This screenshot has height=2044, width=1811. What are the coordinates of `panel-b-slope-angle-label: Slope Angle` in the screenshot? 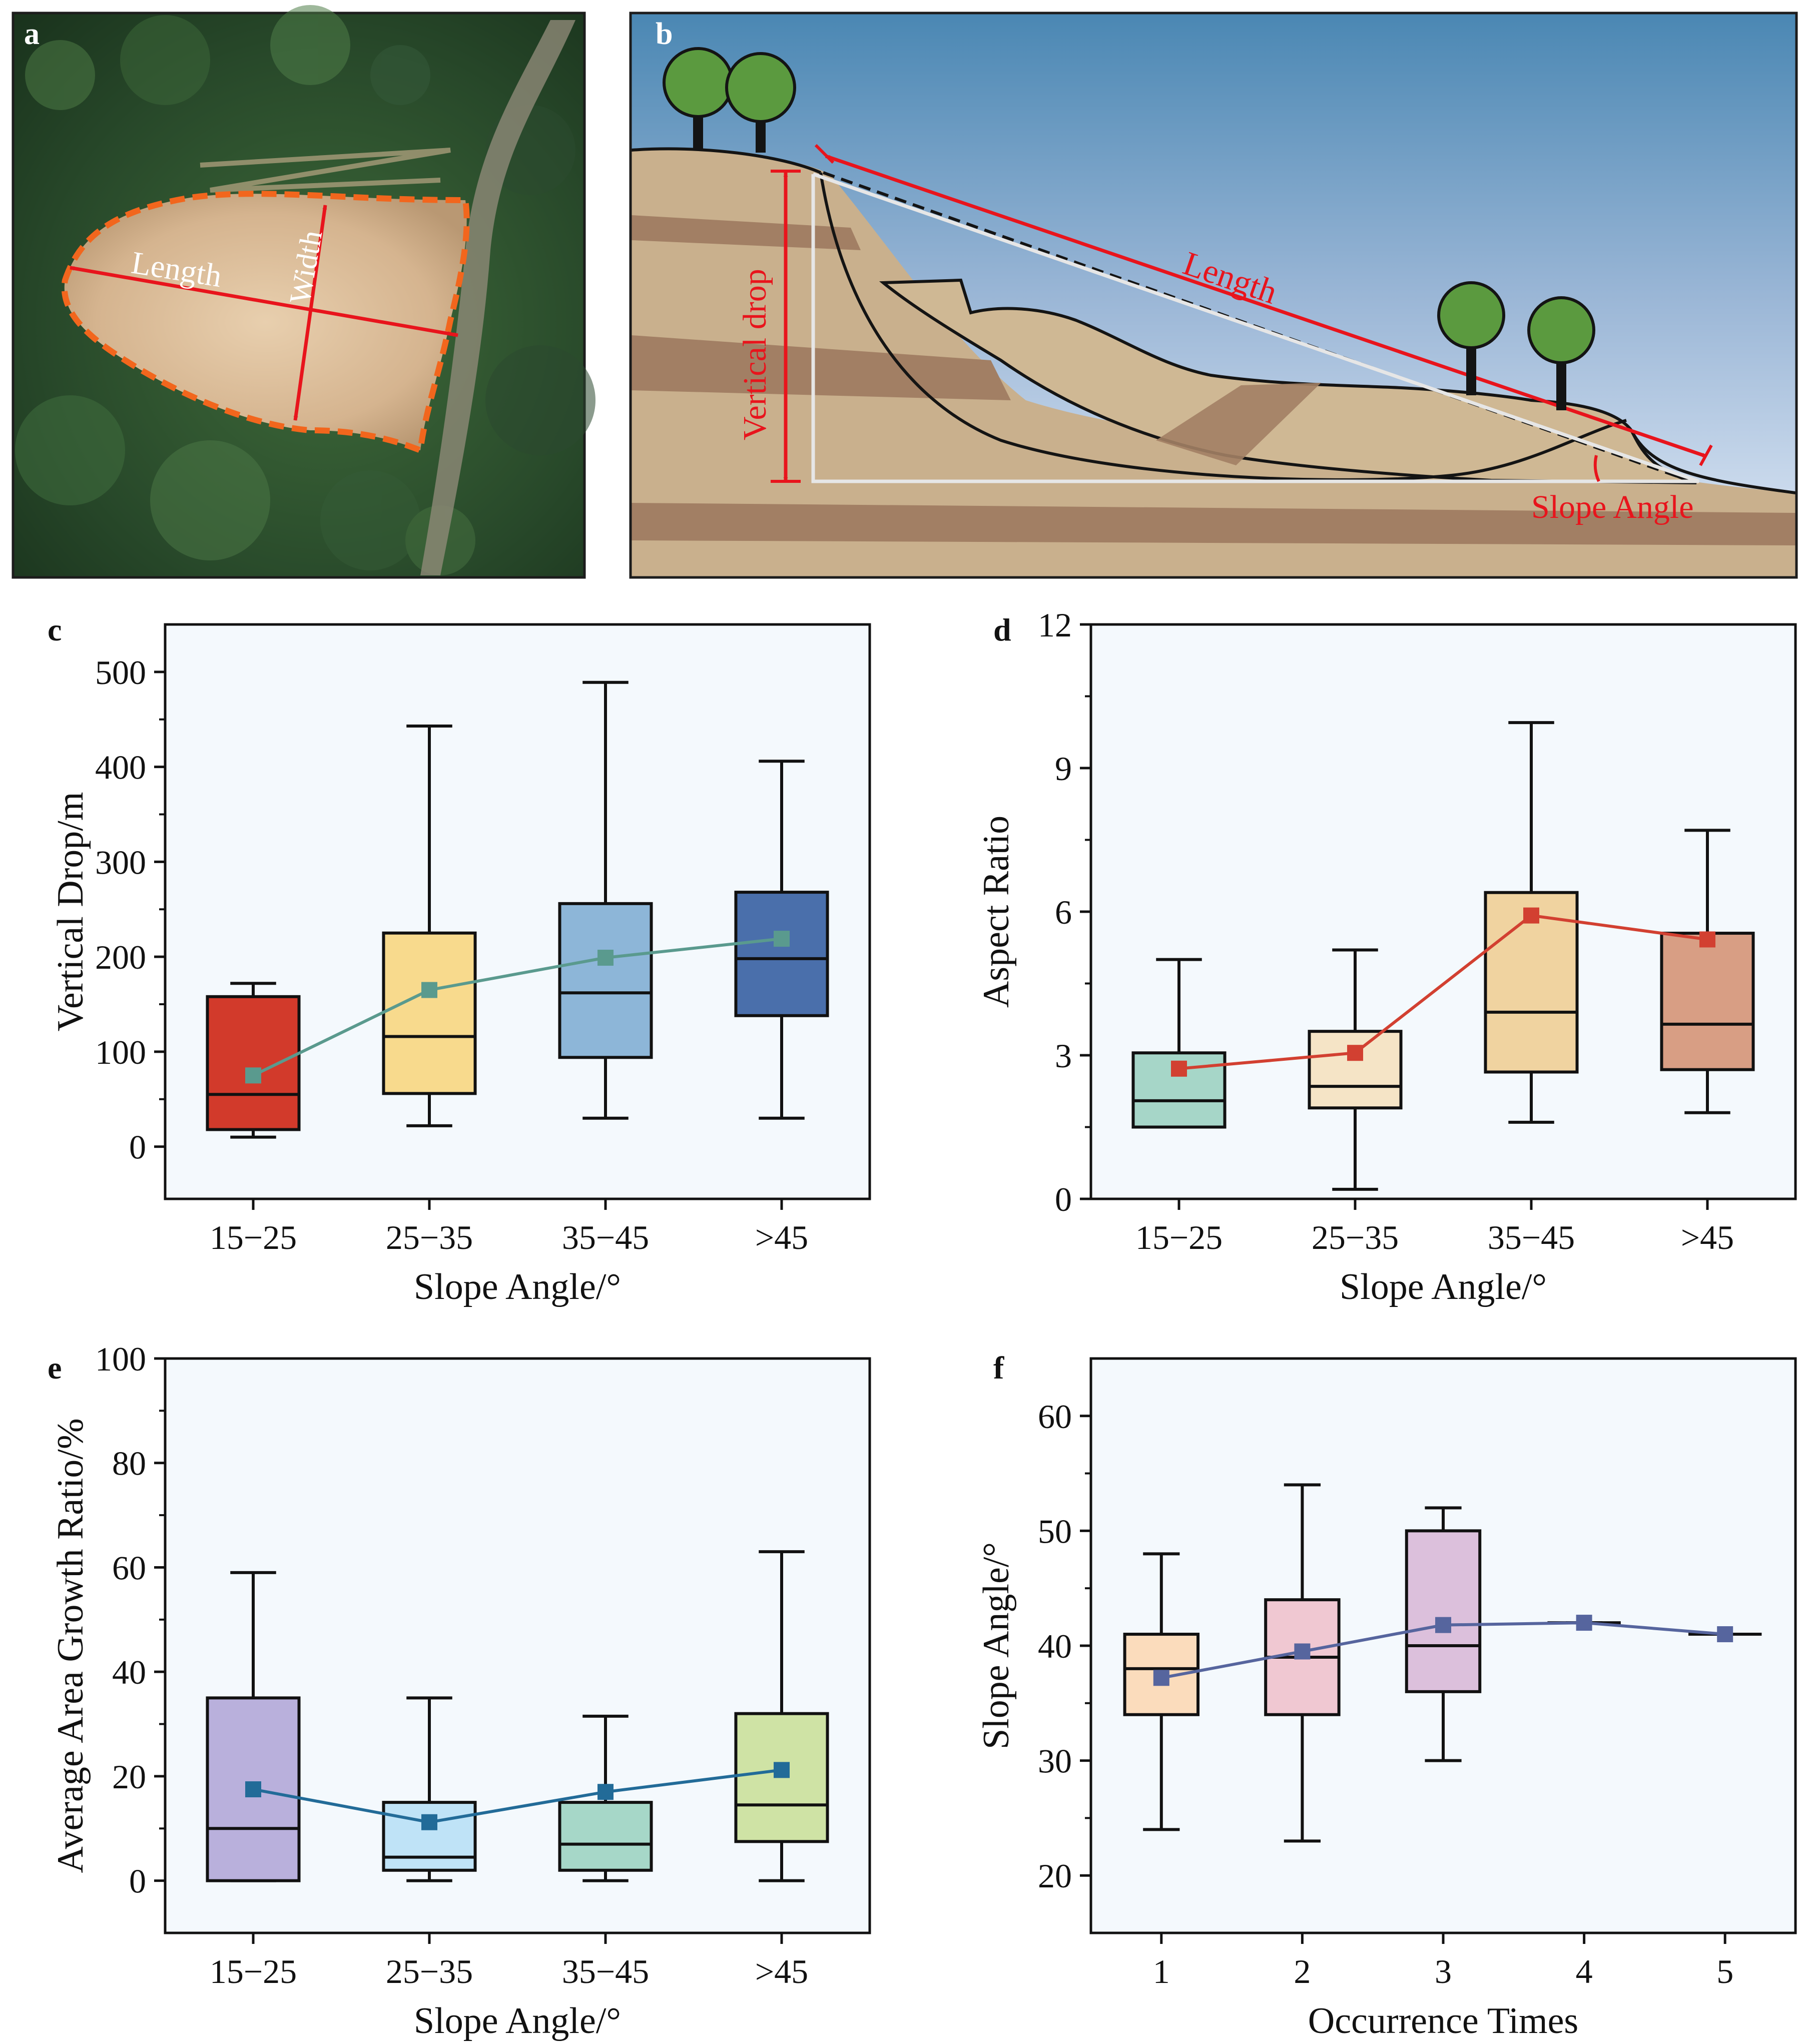 It's located at (1613, 507).